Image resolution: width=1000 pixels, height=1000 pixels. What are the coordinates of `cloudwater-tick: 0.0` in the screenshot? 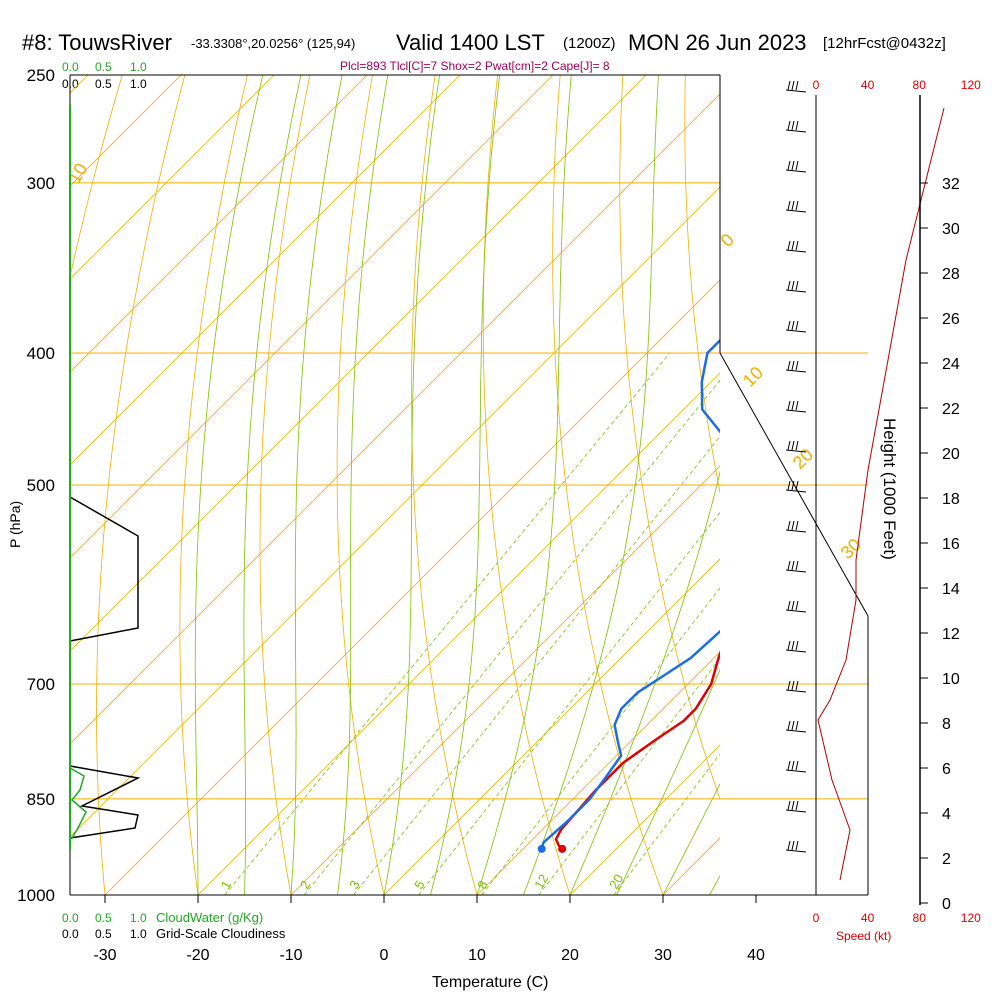 It's located at (70, 918).